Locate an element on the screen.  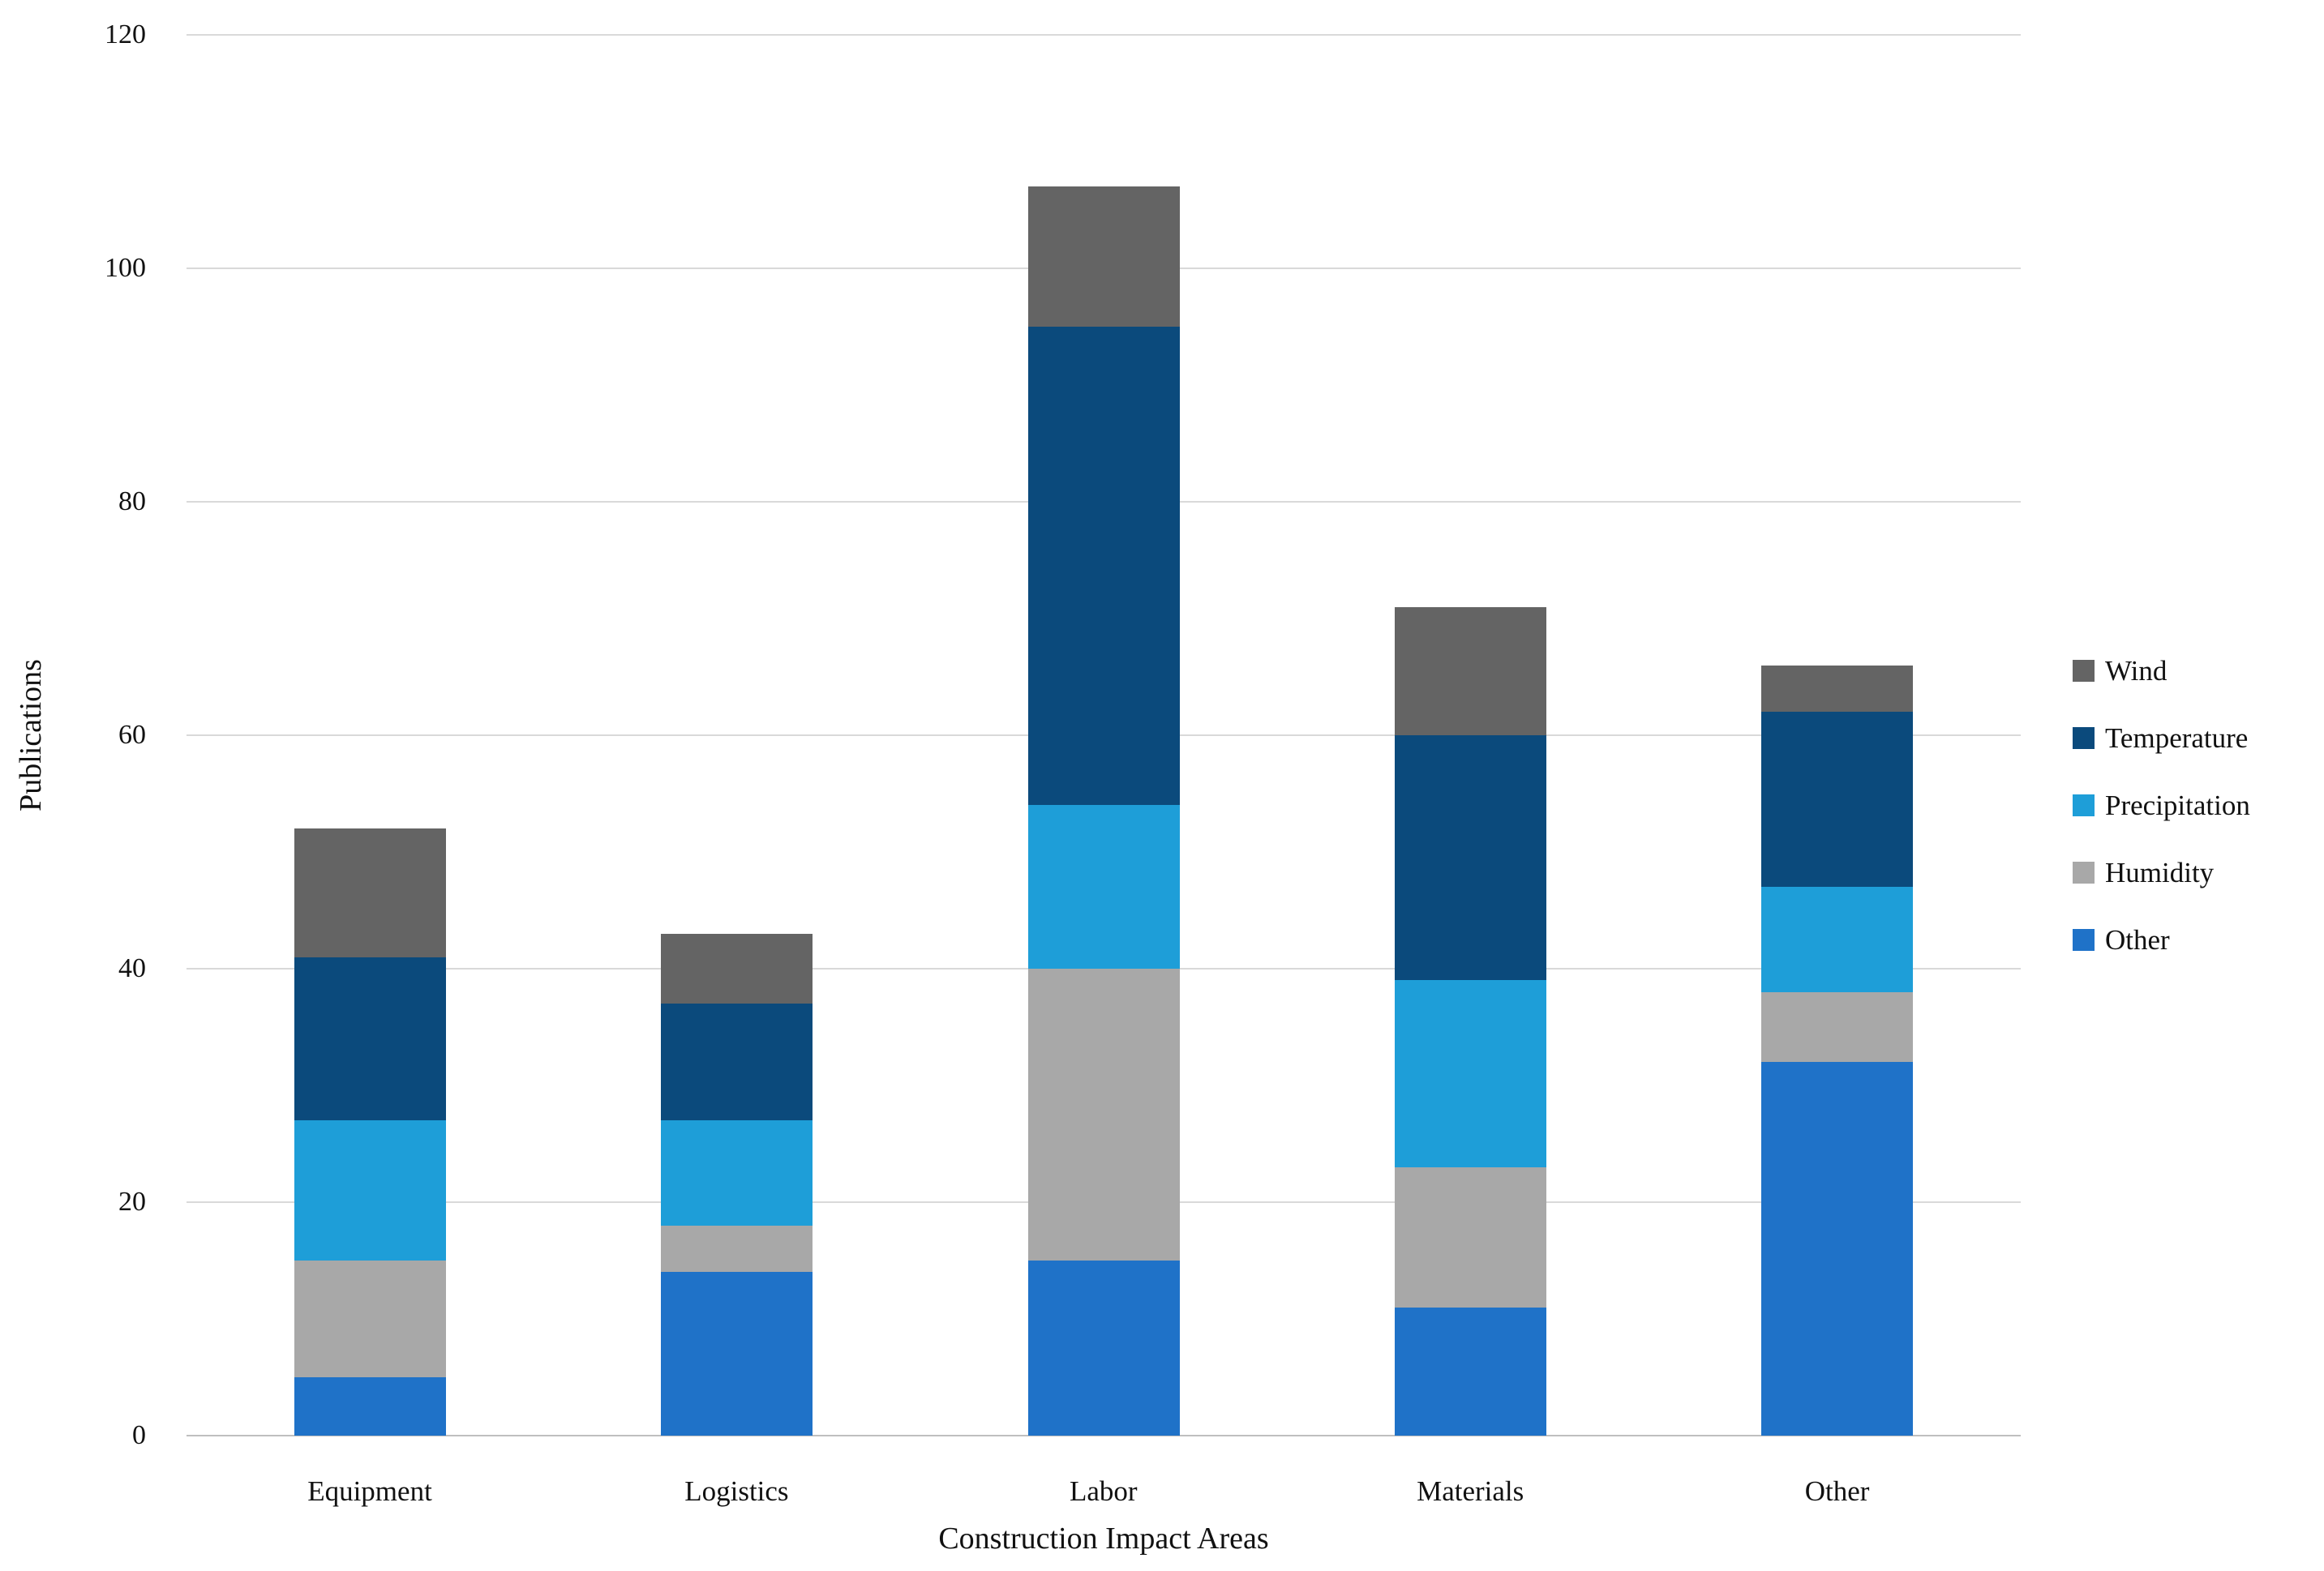
y-tick-label: 60 is located at coordinates (132, 735).